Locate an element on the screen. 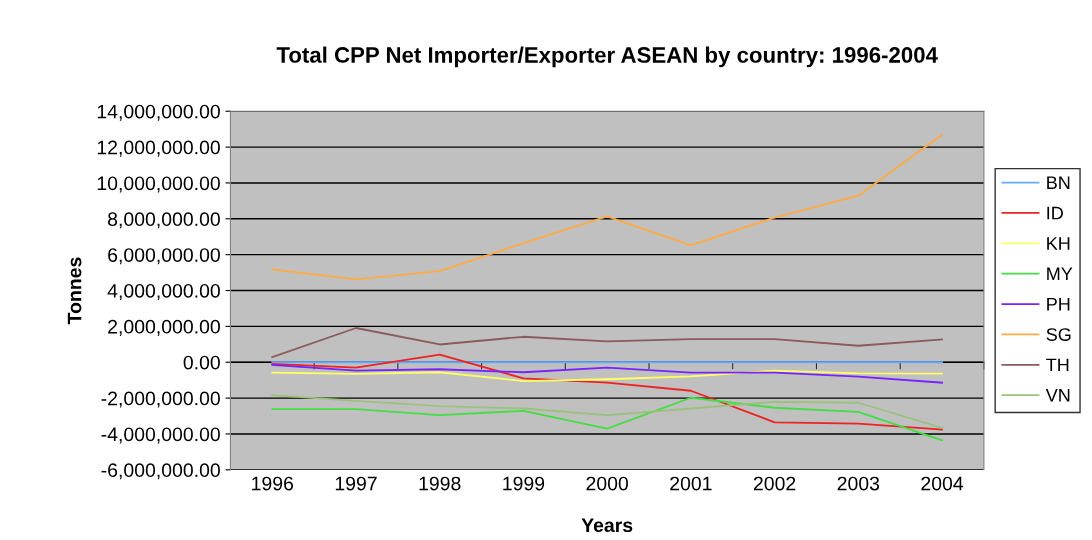 Image resolution: width=1092 pixels, height=540 pixels. x-tick-label: 1999 is located at coordinates (524, 483).